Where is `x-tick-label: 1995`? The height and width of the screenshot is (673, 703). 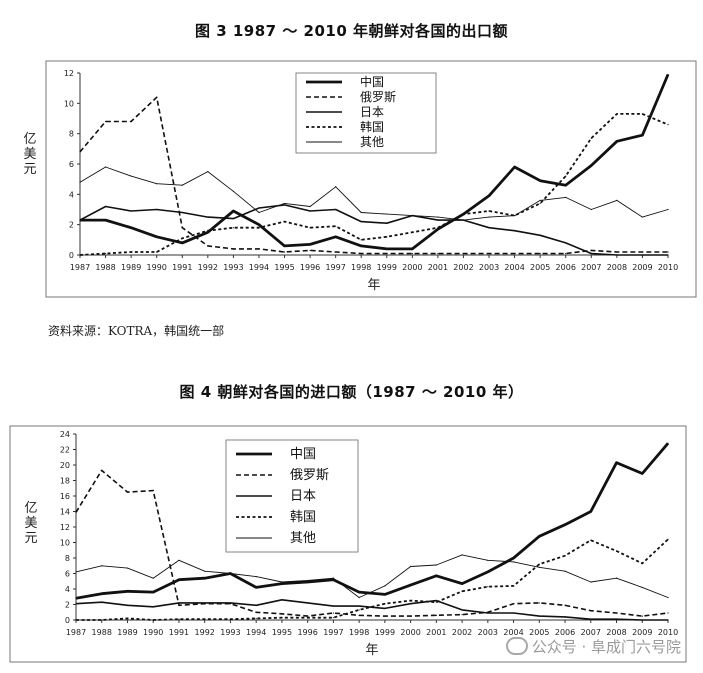 x-tick-label: 1995 is located at coordinates (282, 632).